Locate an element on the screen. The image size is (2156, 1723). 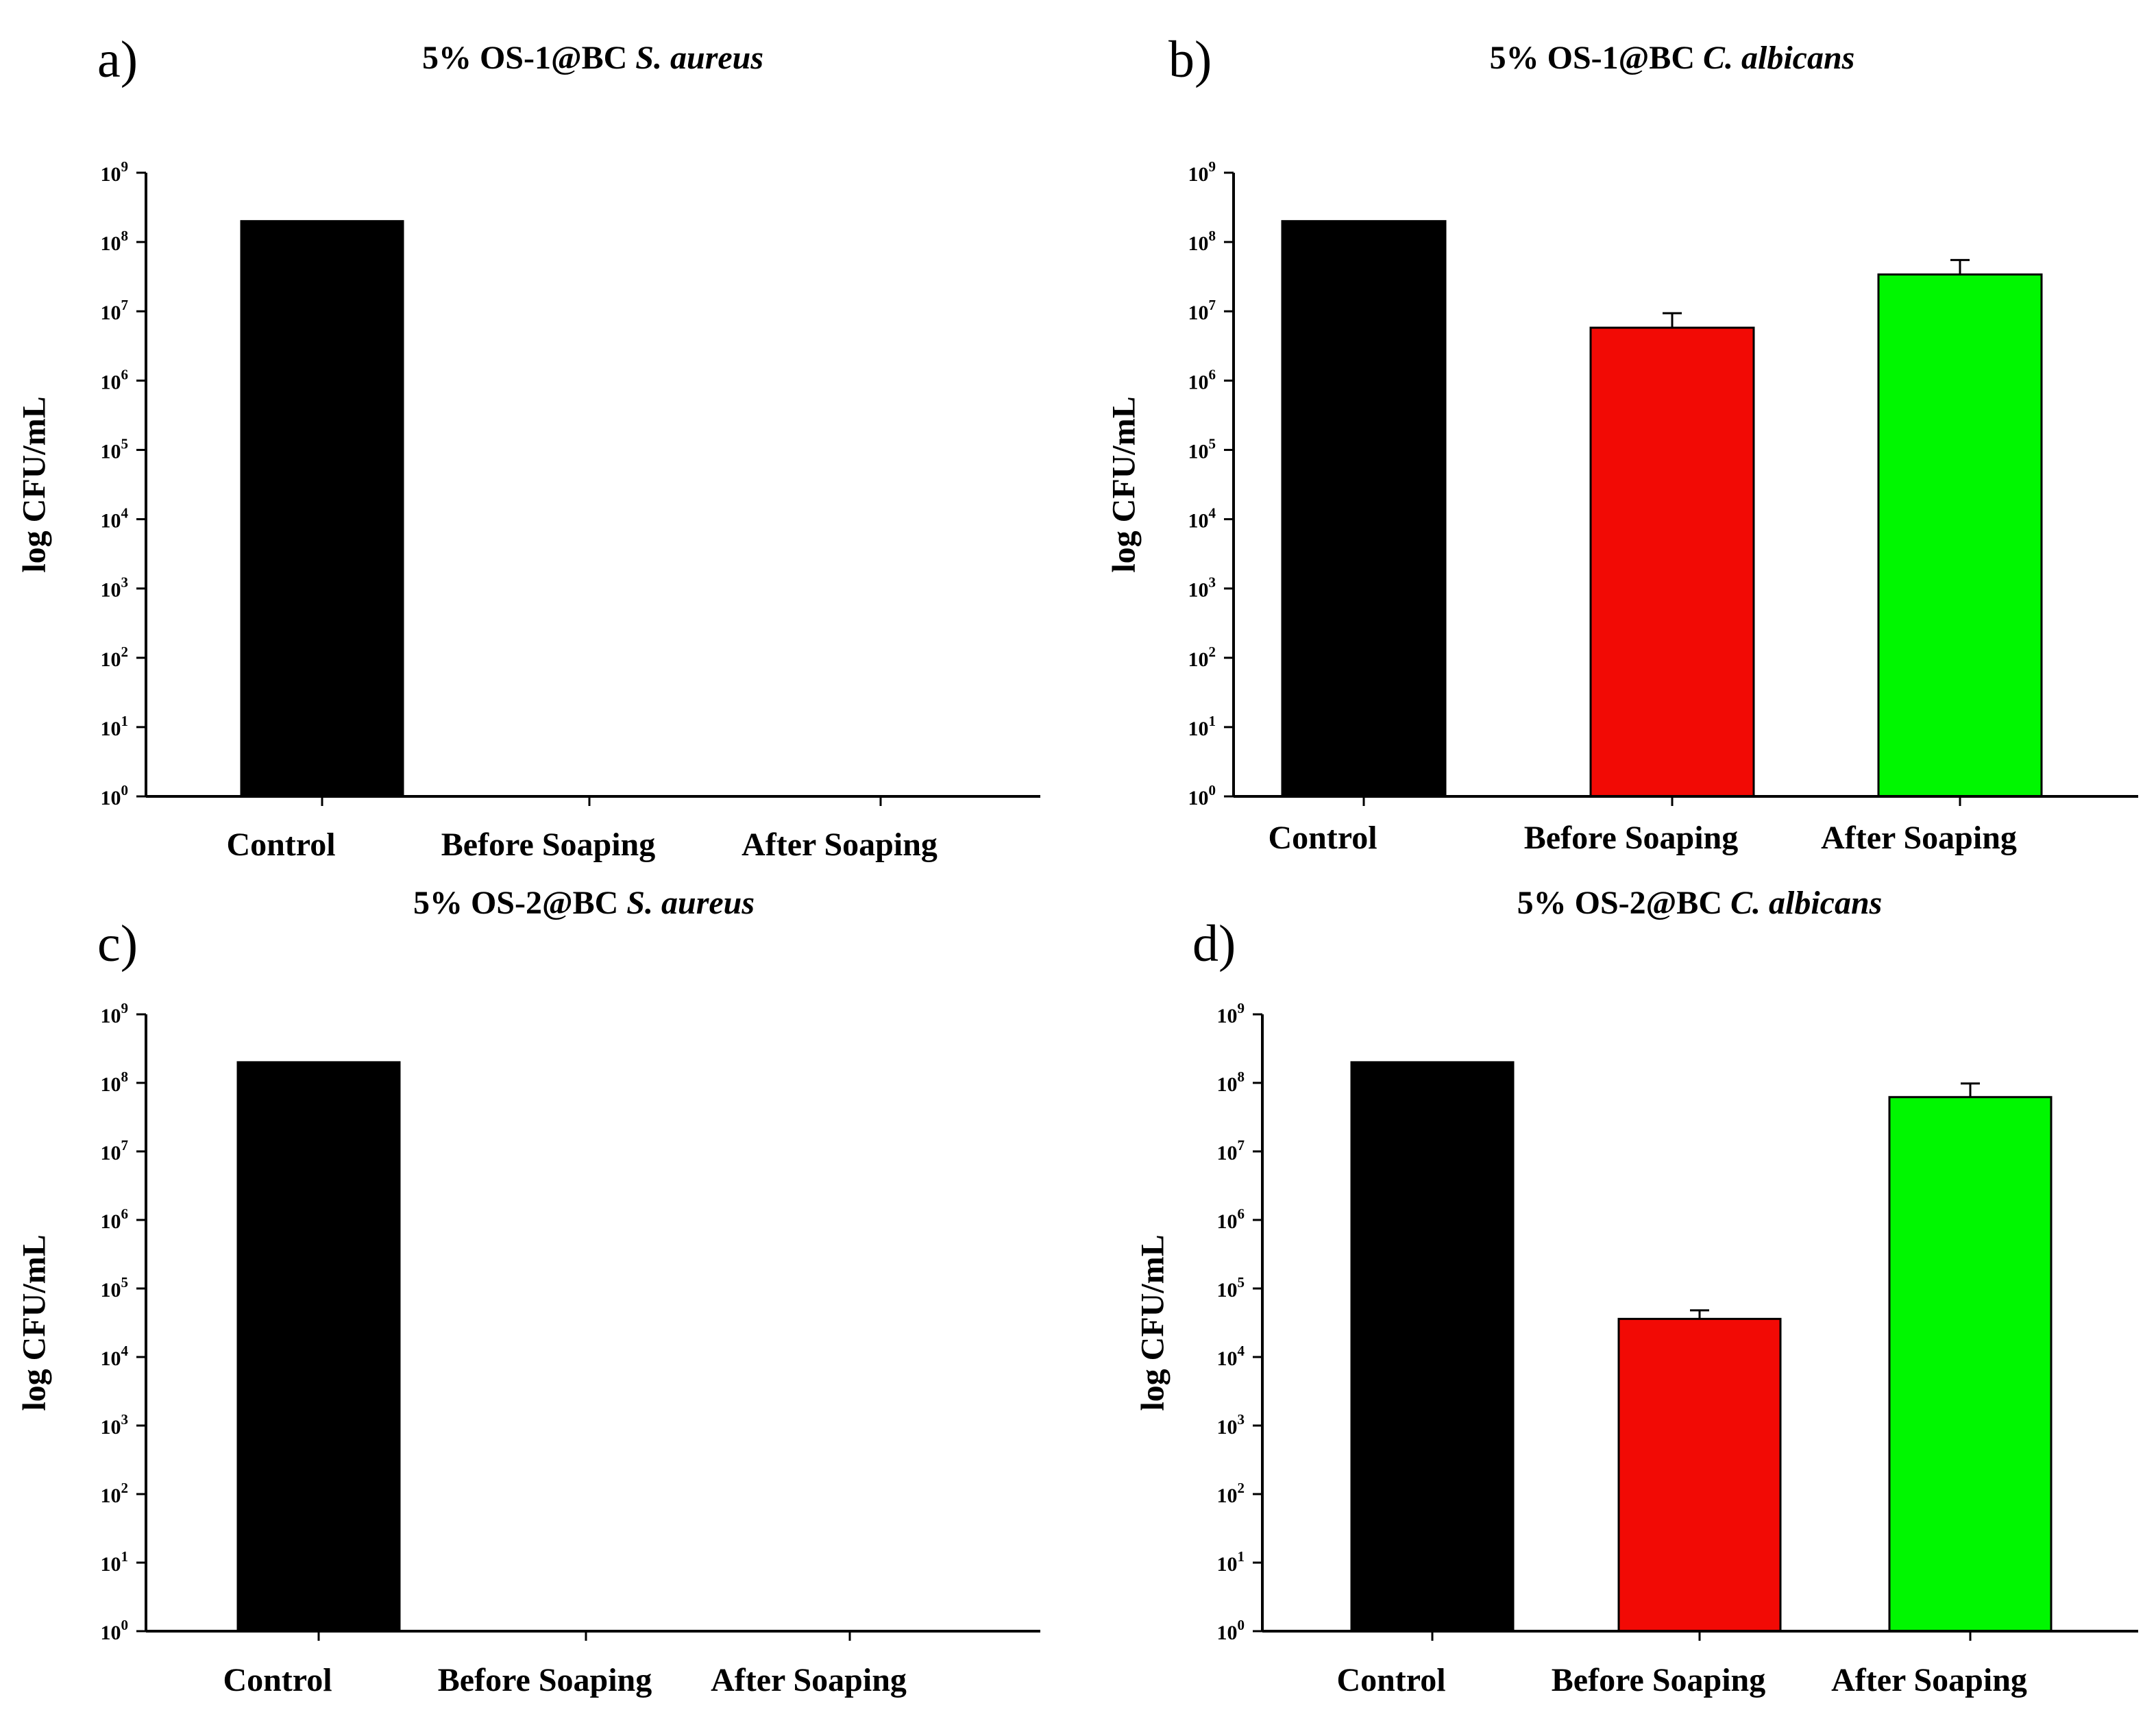
chart-title: 5% OS-2@BC C. albicans is located at coordinates (1700, 903).